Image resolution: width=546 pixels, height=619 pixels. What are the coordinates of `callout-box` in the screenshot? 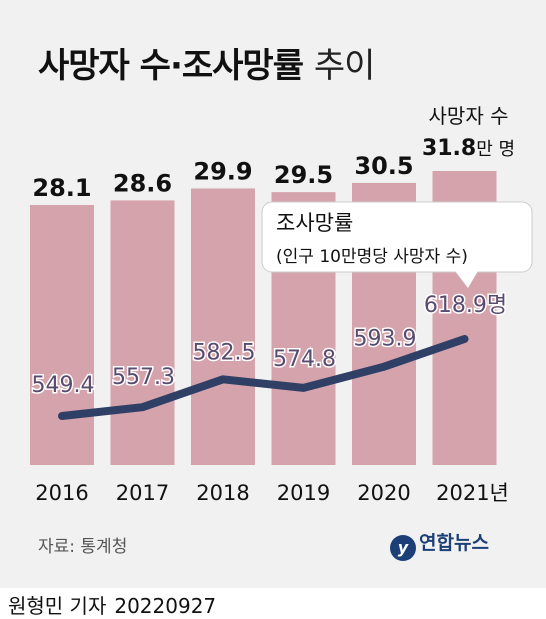 It's located at (397, 237).